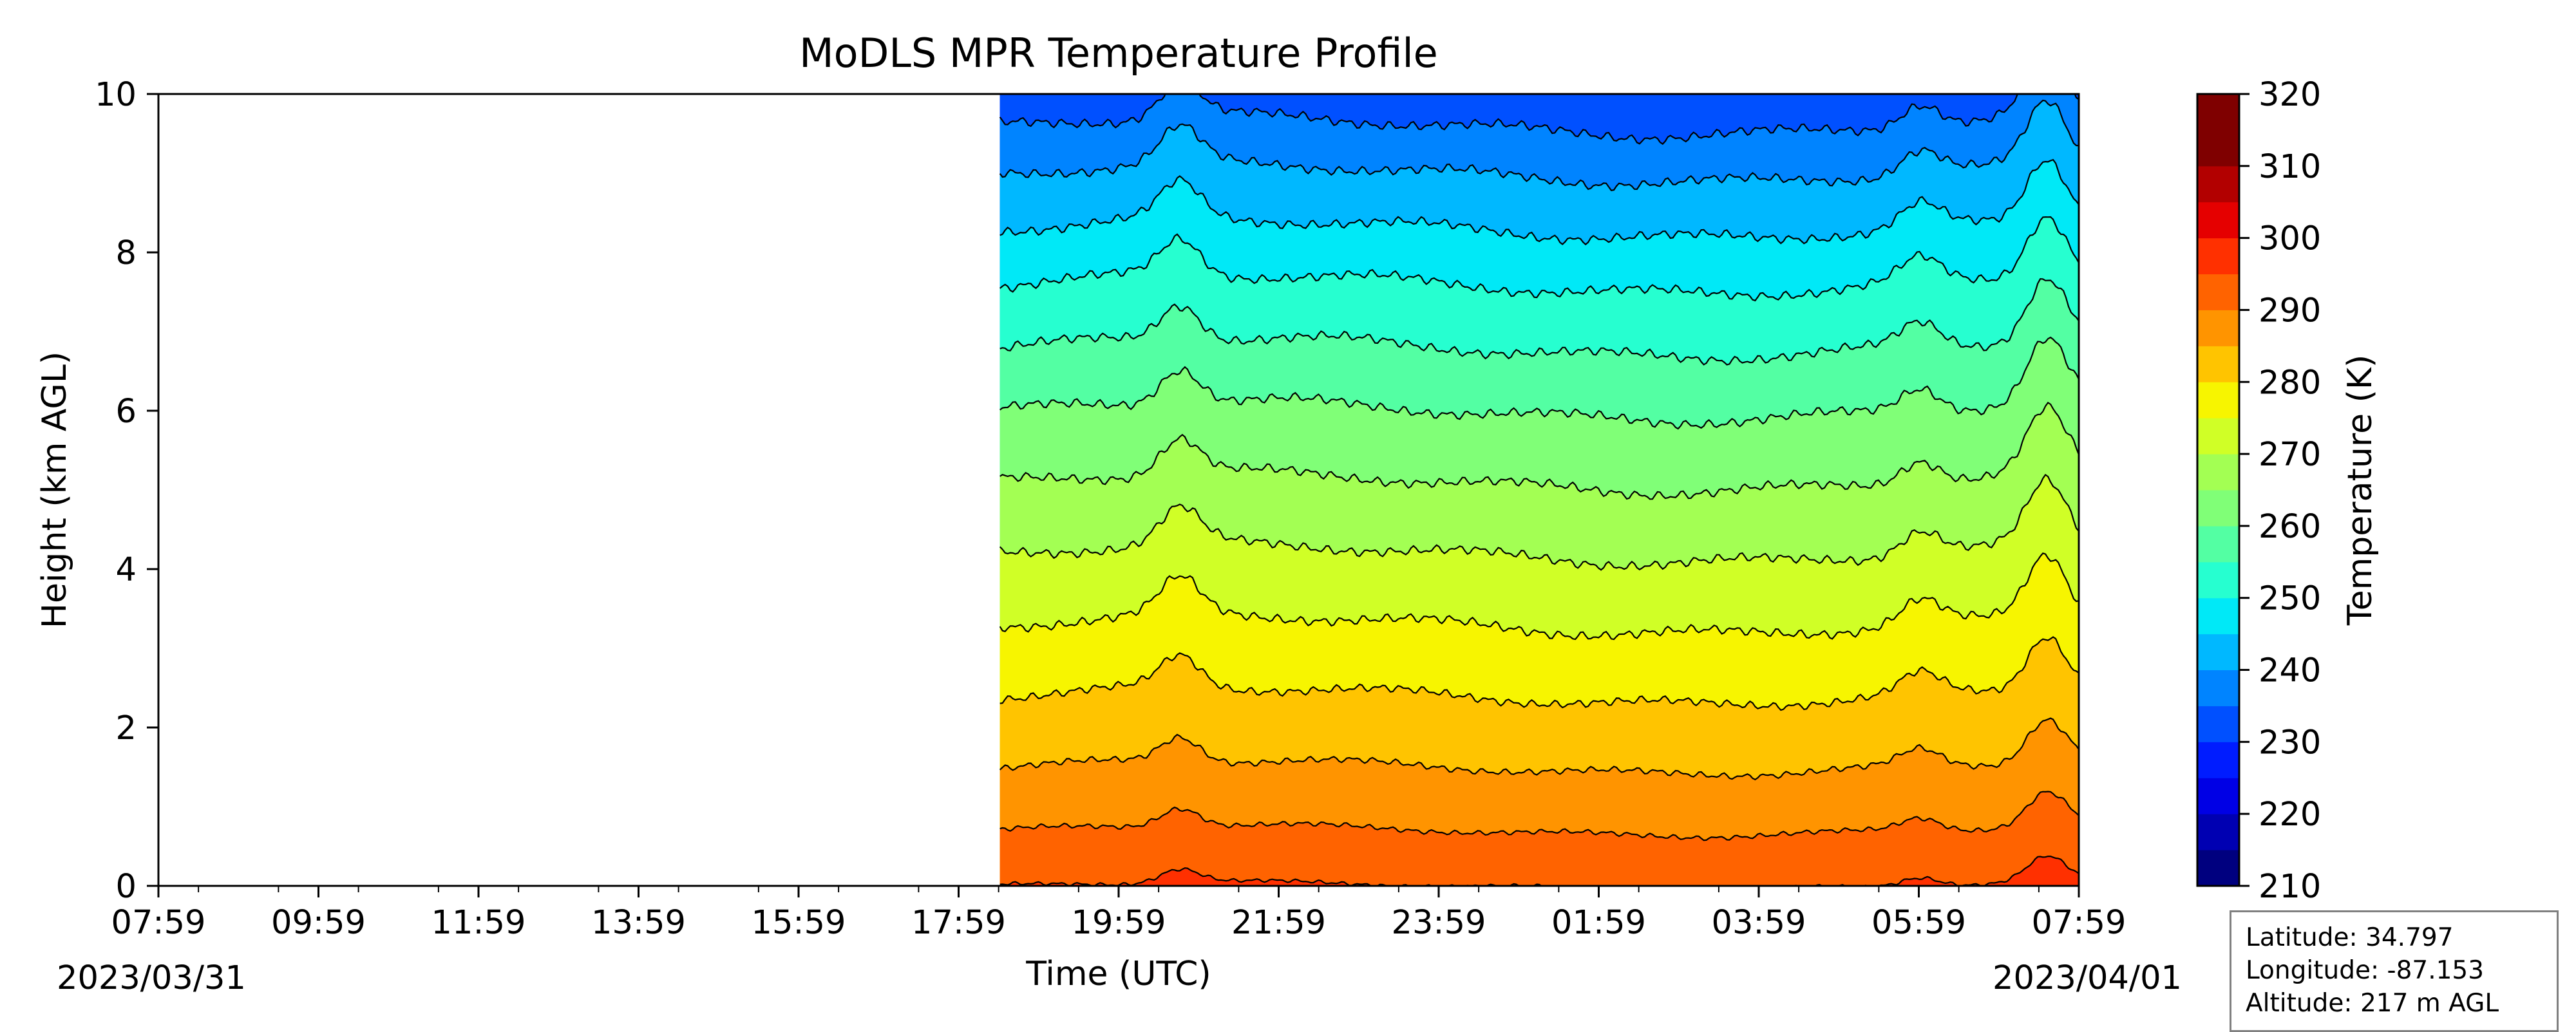 This screenshot has height=1032, width=2576. What do you see at coordinates (2290, 671) in the screenshot?
I see `colorbar-tick-label: 240` at bounding box center [2290, 671].